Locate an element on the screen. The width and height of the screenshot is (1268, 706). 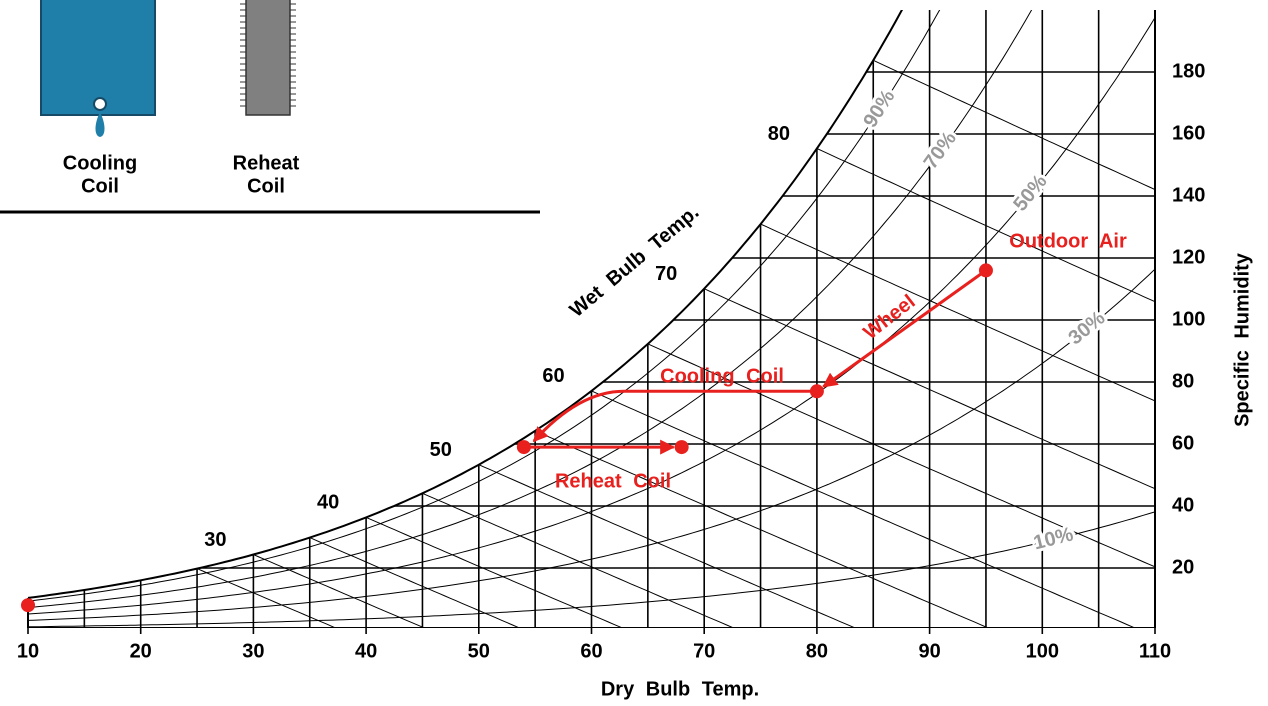
rh-line is located at coordinates (591, 569).